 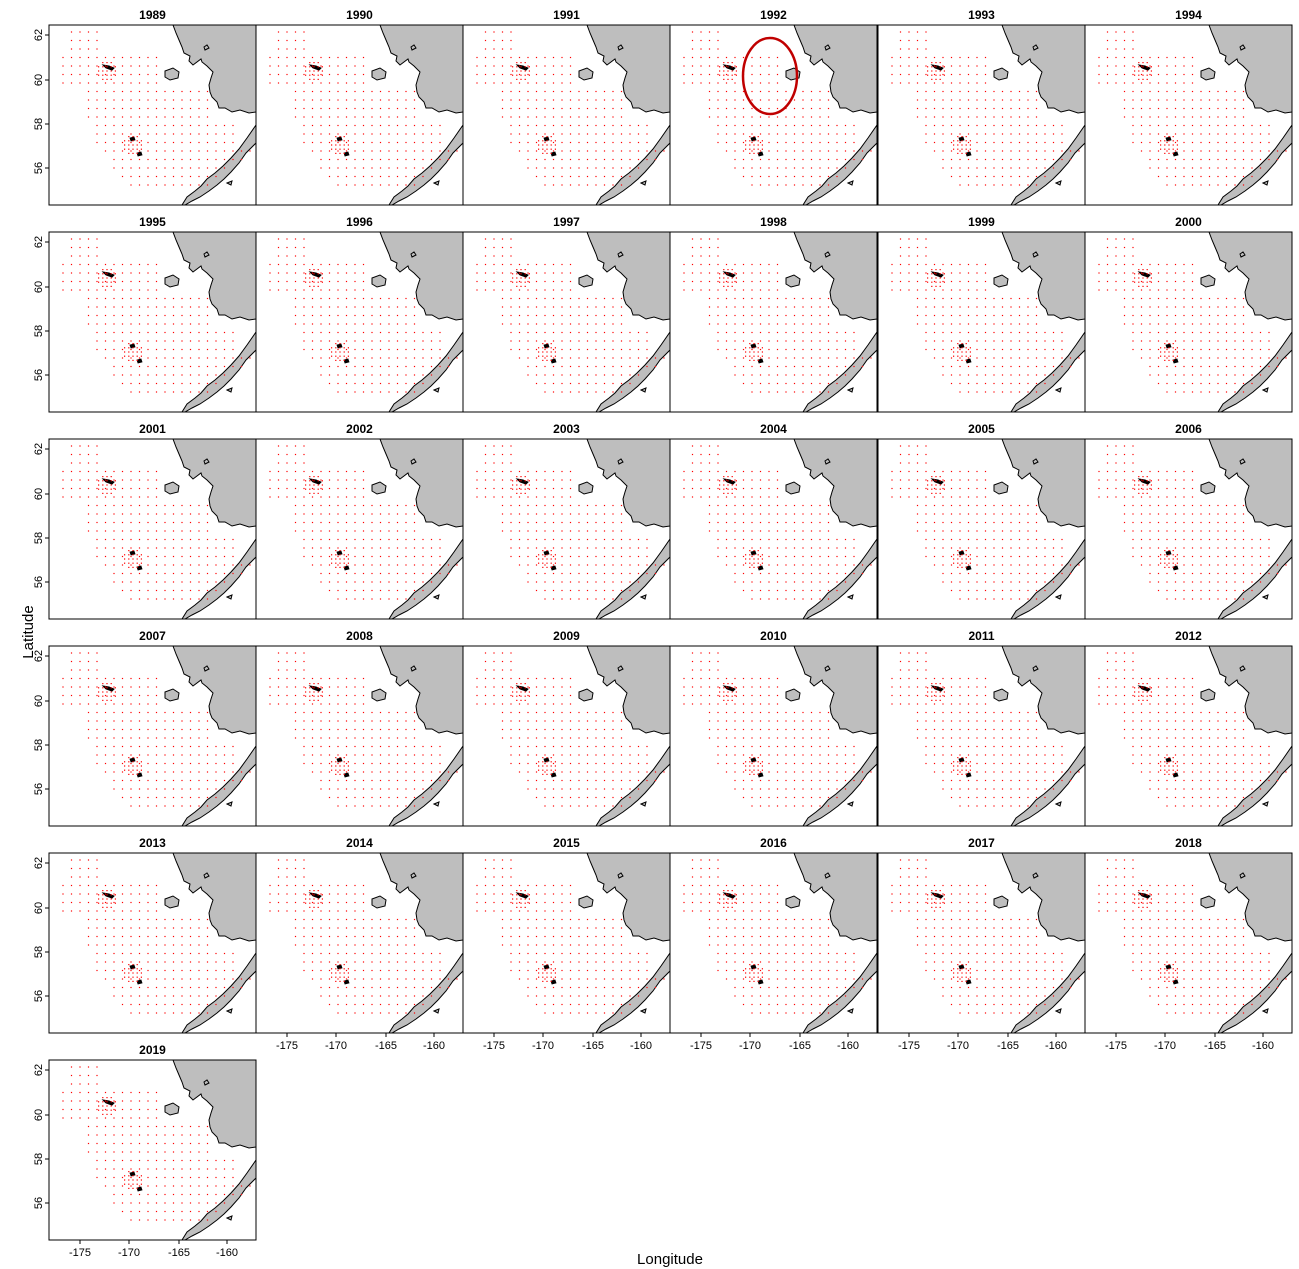 I want to click on survey-stations, so click(x=777, y=315).